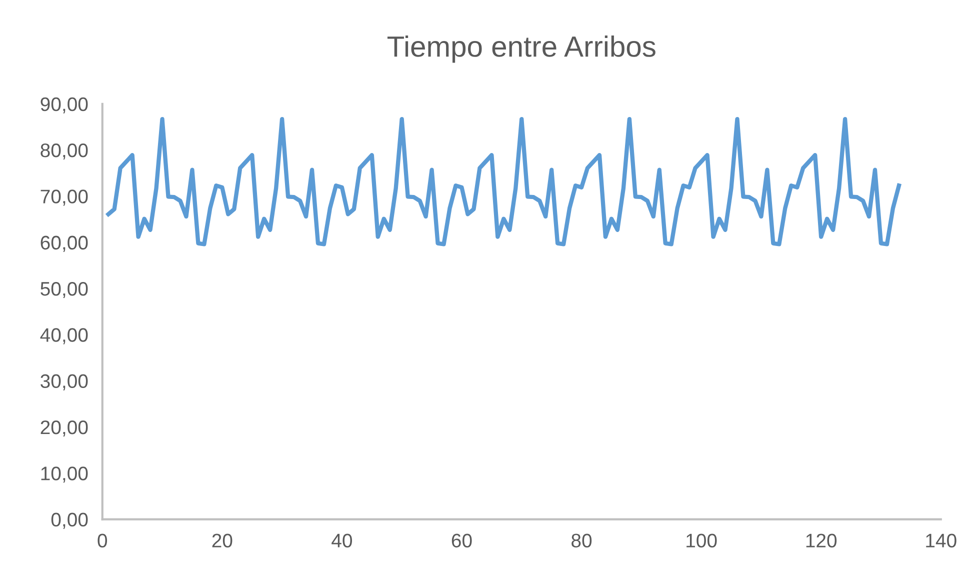 Image resolution: width=975 pixels, height=577 pixels. What do you see at coordinates (941, 541) in the screenshot?
I see `x-tick-label: 140` at bounding box center [941, 541].